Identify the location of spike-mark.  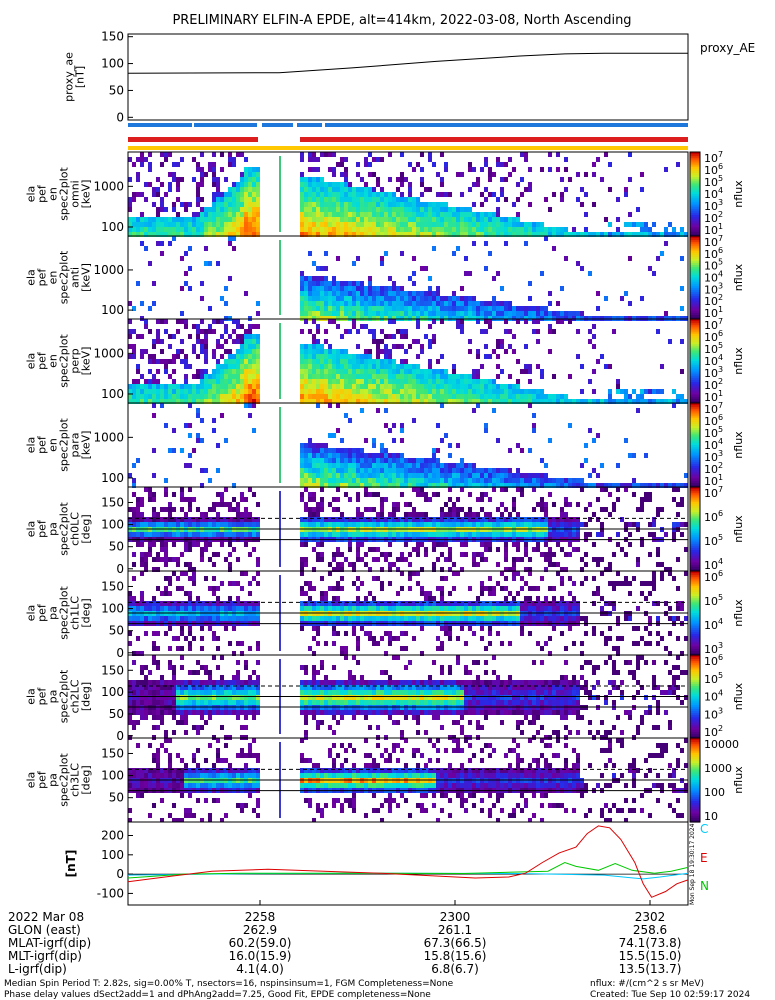
(280, 277).